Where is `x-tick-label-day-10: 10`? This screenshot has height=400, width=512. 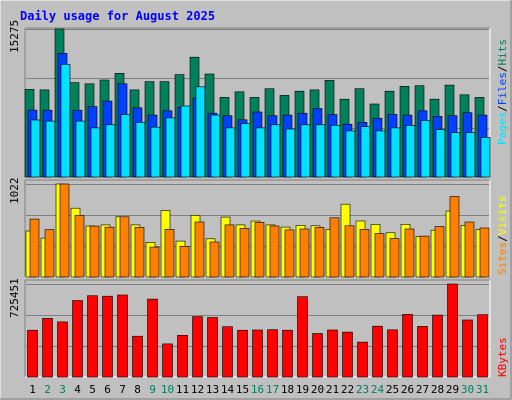 x-tick-label-day-10: 10 is located at coordinates (167, 389).